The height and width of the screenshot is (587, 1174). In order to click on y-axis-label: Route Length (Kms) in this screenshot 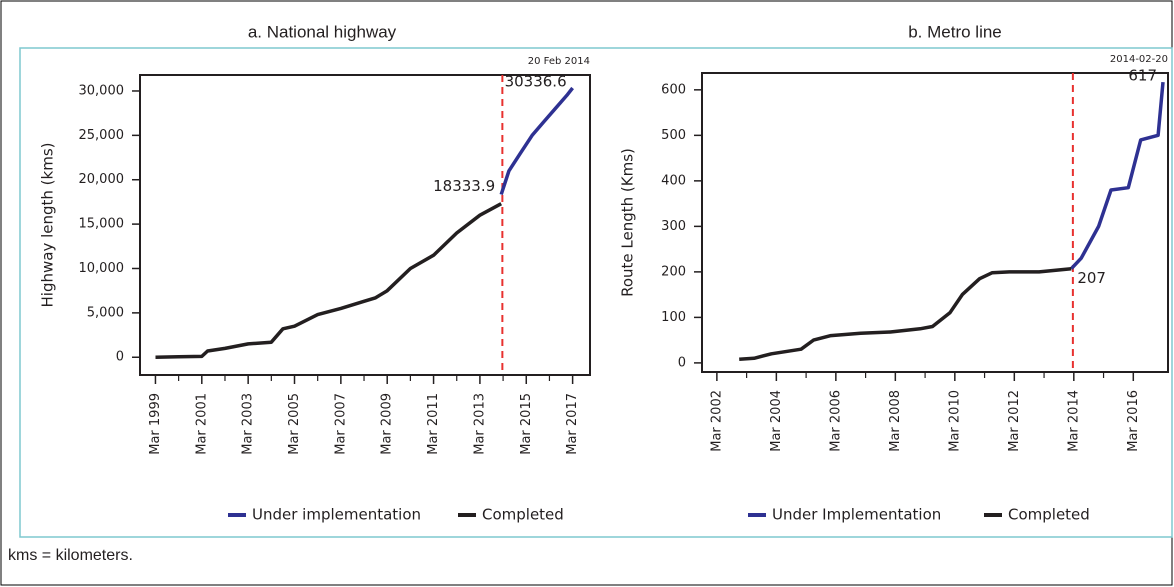, I will do `click(628, 222)`.